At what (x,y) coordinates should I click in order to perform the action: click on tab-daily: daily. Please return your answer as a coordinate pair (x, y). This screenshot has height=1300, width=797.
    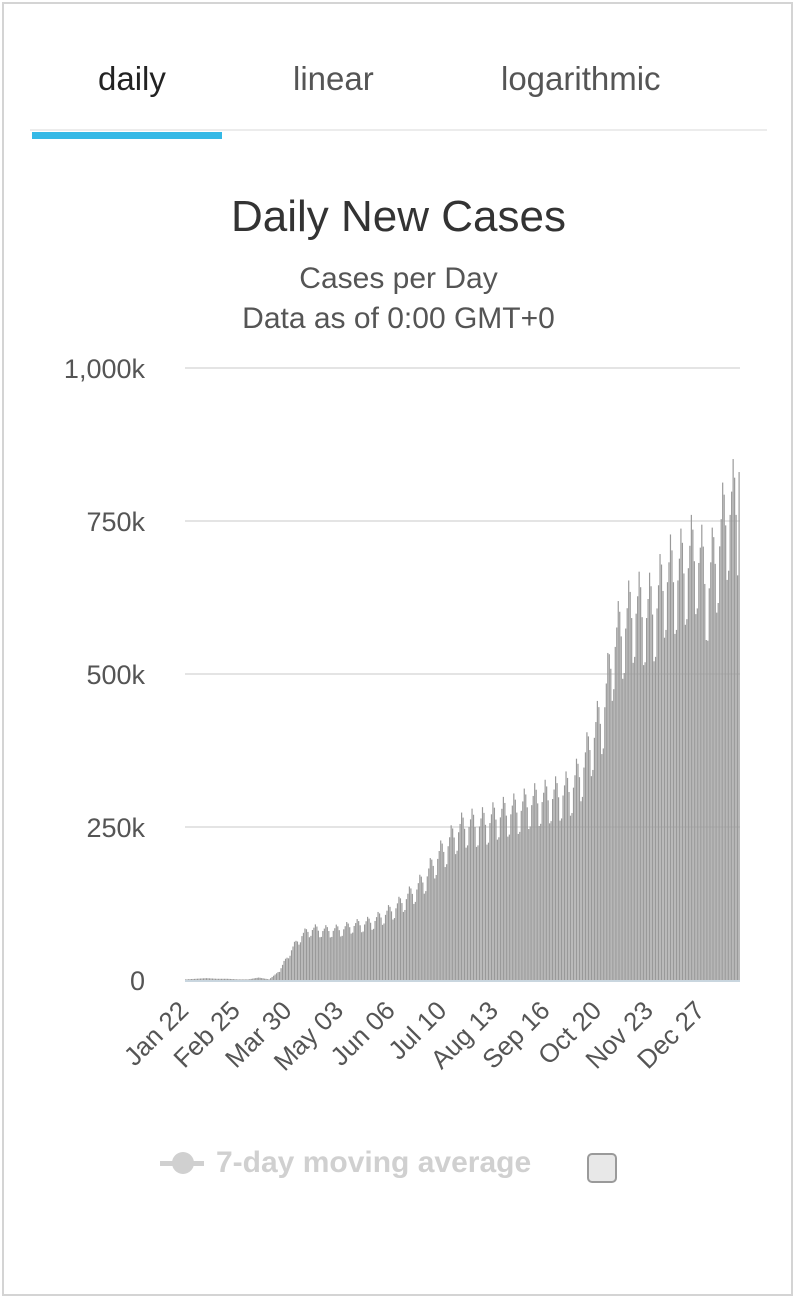
    Looking at the image, I should click on (132, 78).